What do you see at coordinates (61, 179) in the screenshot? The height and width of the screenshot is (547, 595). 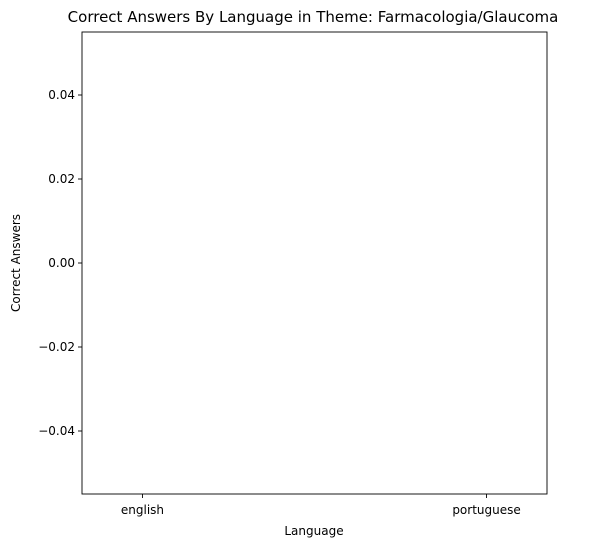 I see `y-tick-label: 0.02` at bounding box center [61, 179].